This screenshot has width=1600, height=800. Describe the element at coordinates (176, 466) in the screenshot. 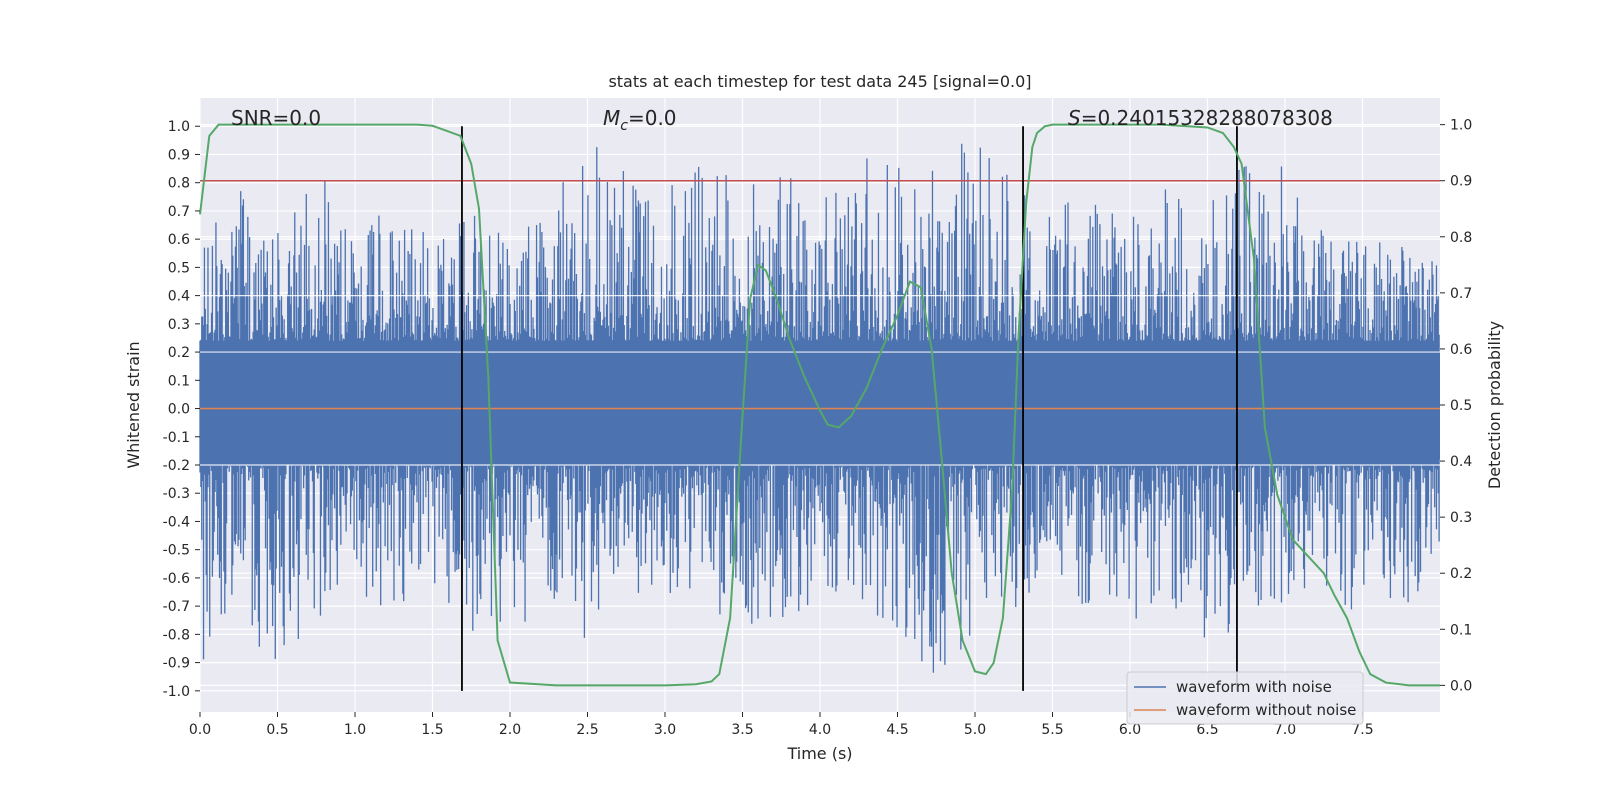

I see `y-tick-label: -0.2` at that location.